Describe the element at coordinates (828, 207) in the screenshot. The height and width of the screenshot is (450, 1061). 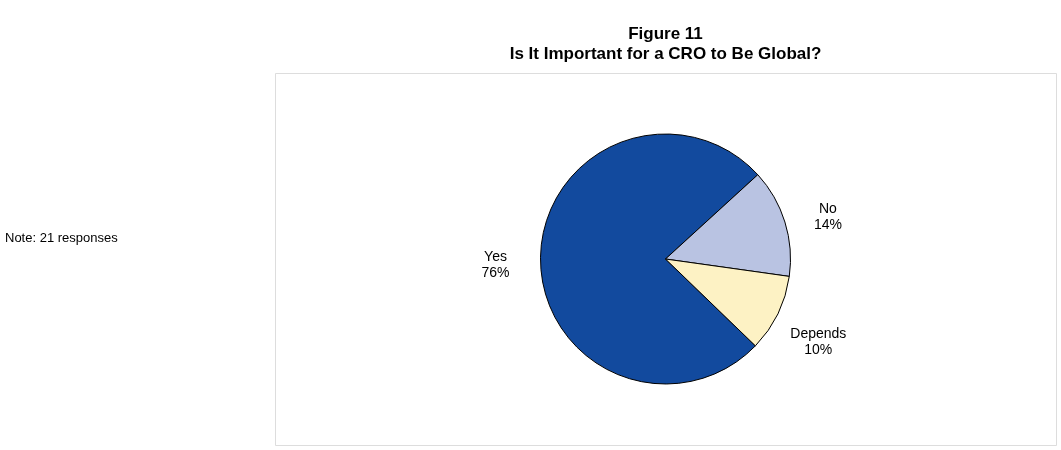
I see `slice-label: No` at that location.